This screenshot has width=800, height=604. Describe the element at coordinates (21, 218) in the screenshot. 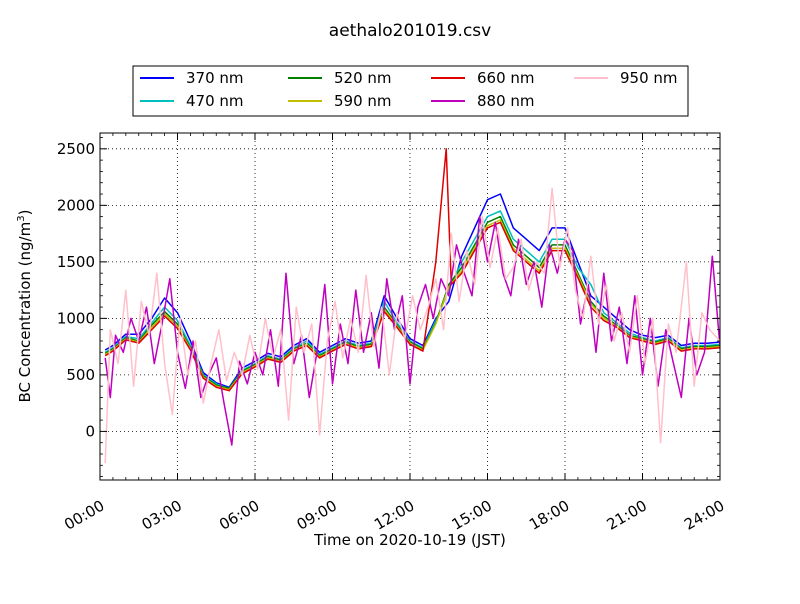

I see `y-axis-label-sup: 3` at that location.